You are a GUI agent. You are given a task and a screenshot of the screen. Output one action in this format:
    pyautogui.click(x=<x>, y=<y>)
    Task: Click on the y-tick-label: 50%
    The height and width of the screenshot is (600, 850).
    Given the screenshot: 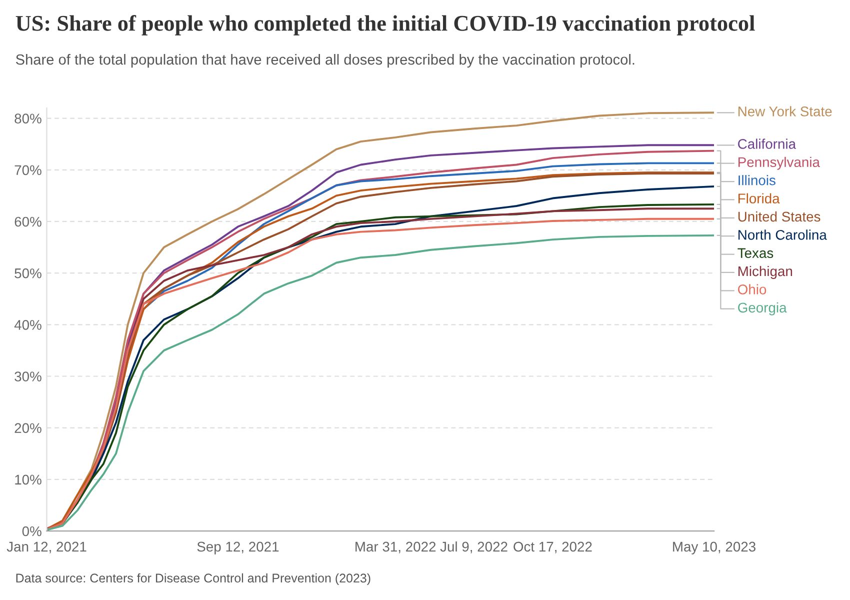 What is the action you would take?
    pyautogui.click(x=28, y=273)
    